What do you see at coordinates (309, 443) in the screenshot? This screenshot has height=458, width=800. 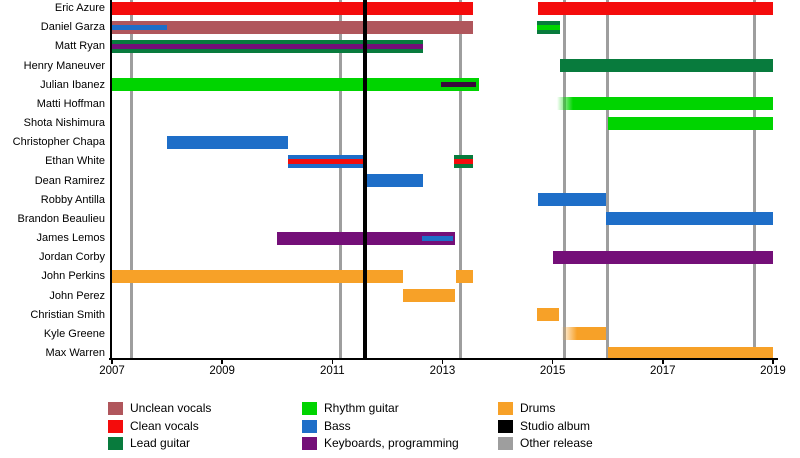 I see `legend-swatch-keyboards-programming` at bounding box center [309, 443].